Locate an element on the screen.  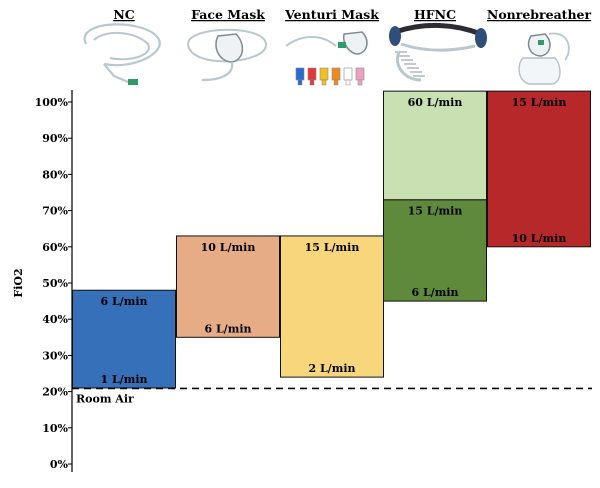
device-title: Face Mask is located at coordinates (228, 14).